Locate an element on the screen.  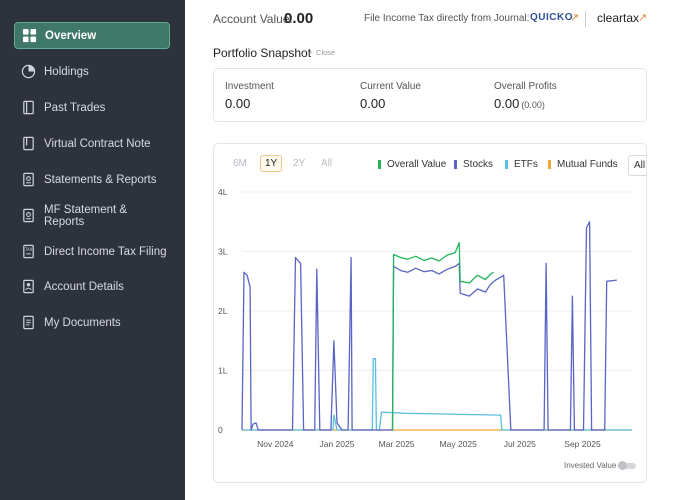
overall-profits-value: 0.00 is located at coordinates (507, 103).